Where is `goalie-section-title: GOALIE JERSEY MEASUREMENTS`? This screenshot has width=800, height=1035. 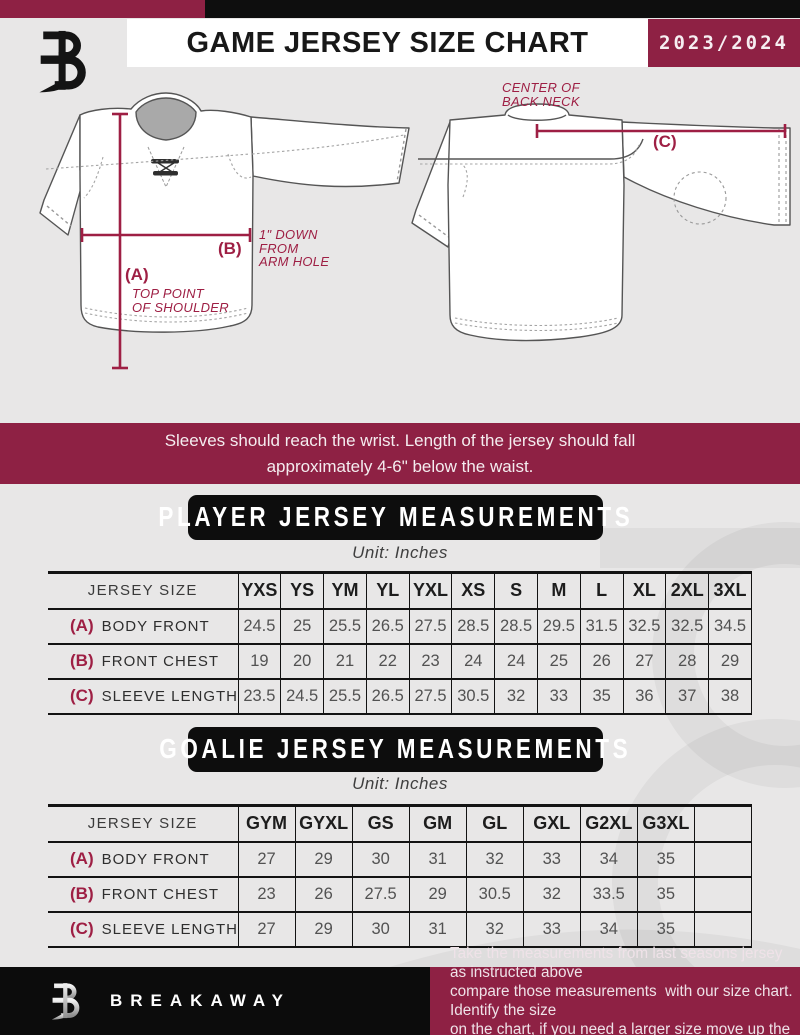 goalie-section-title: GOALIE JERSEY MEASUREMENTS is located at coordinates (395, 749).